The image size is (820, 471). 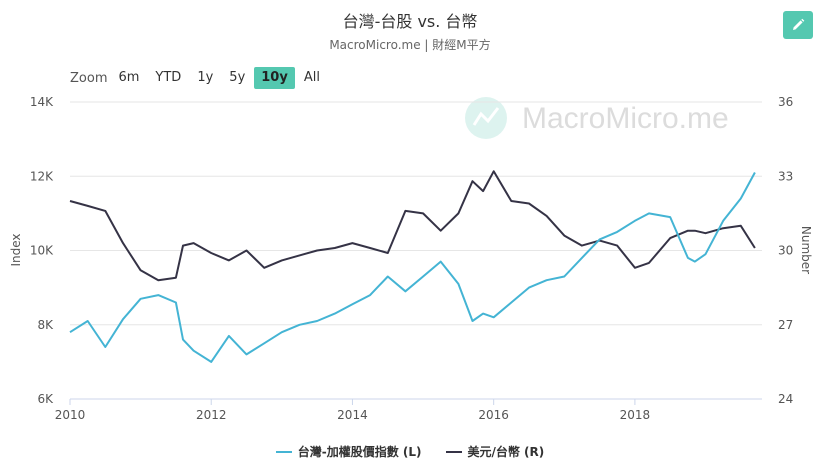 What do you see at coordinates (493, 415) in the screenshot?
I see `x-tick-label: 2016` at bounding box center [493, 415].